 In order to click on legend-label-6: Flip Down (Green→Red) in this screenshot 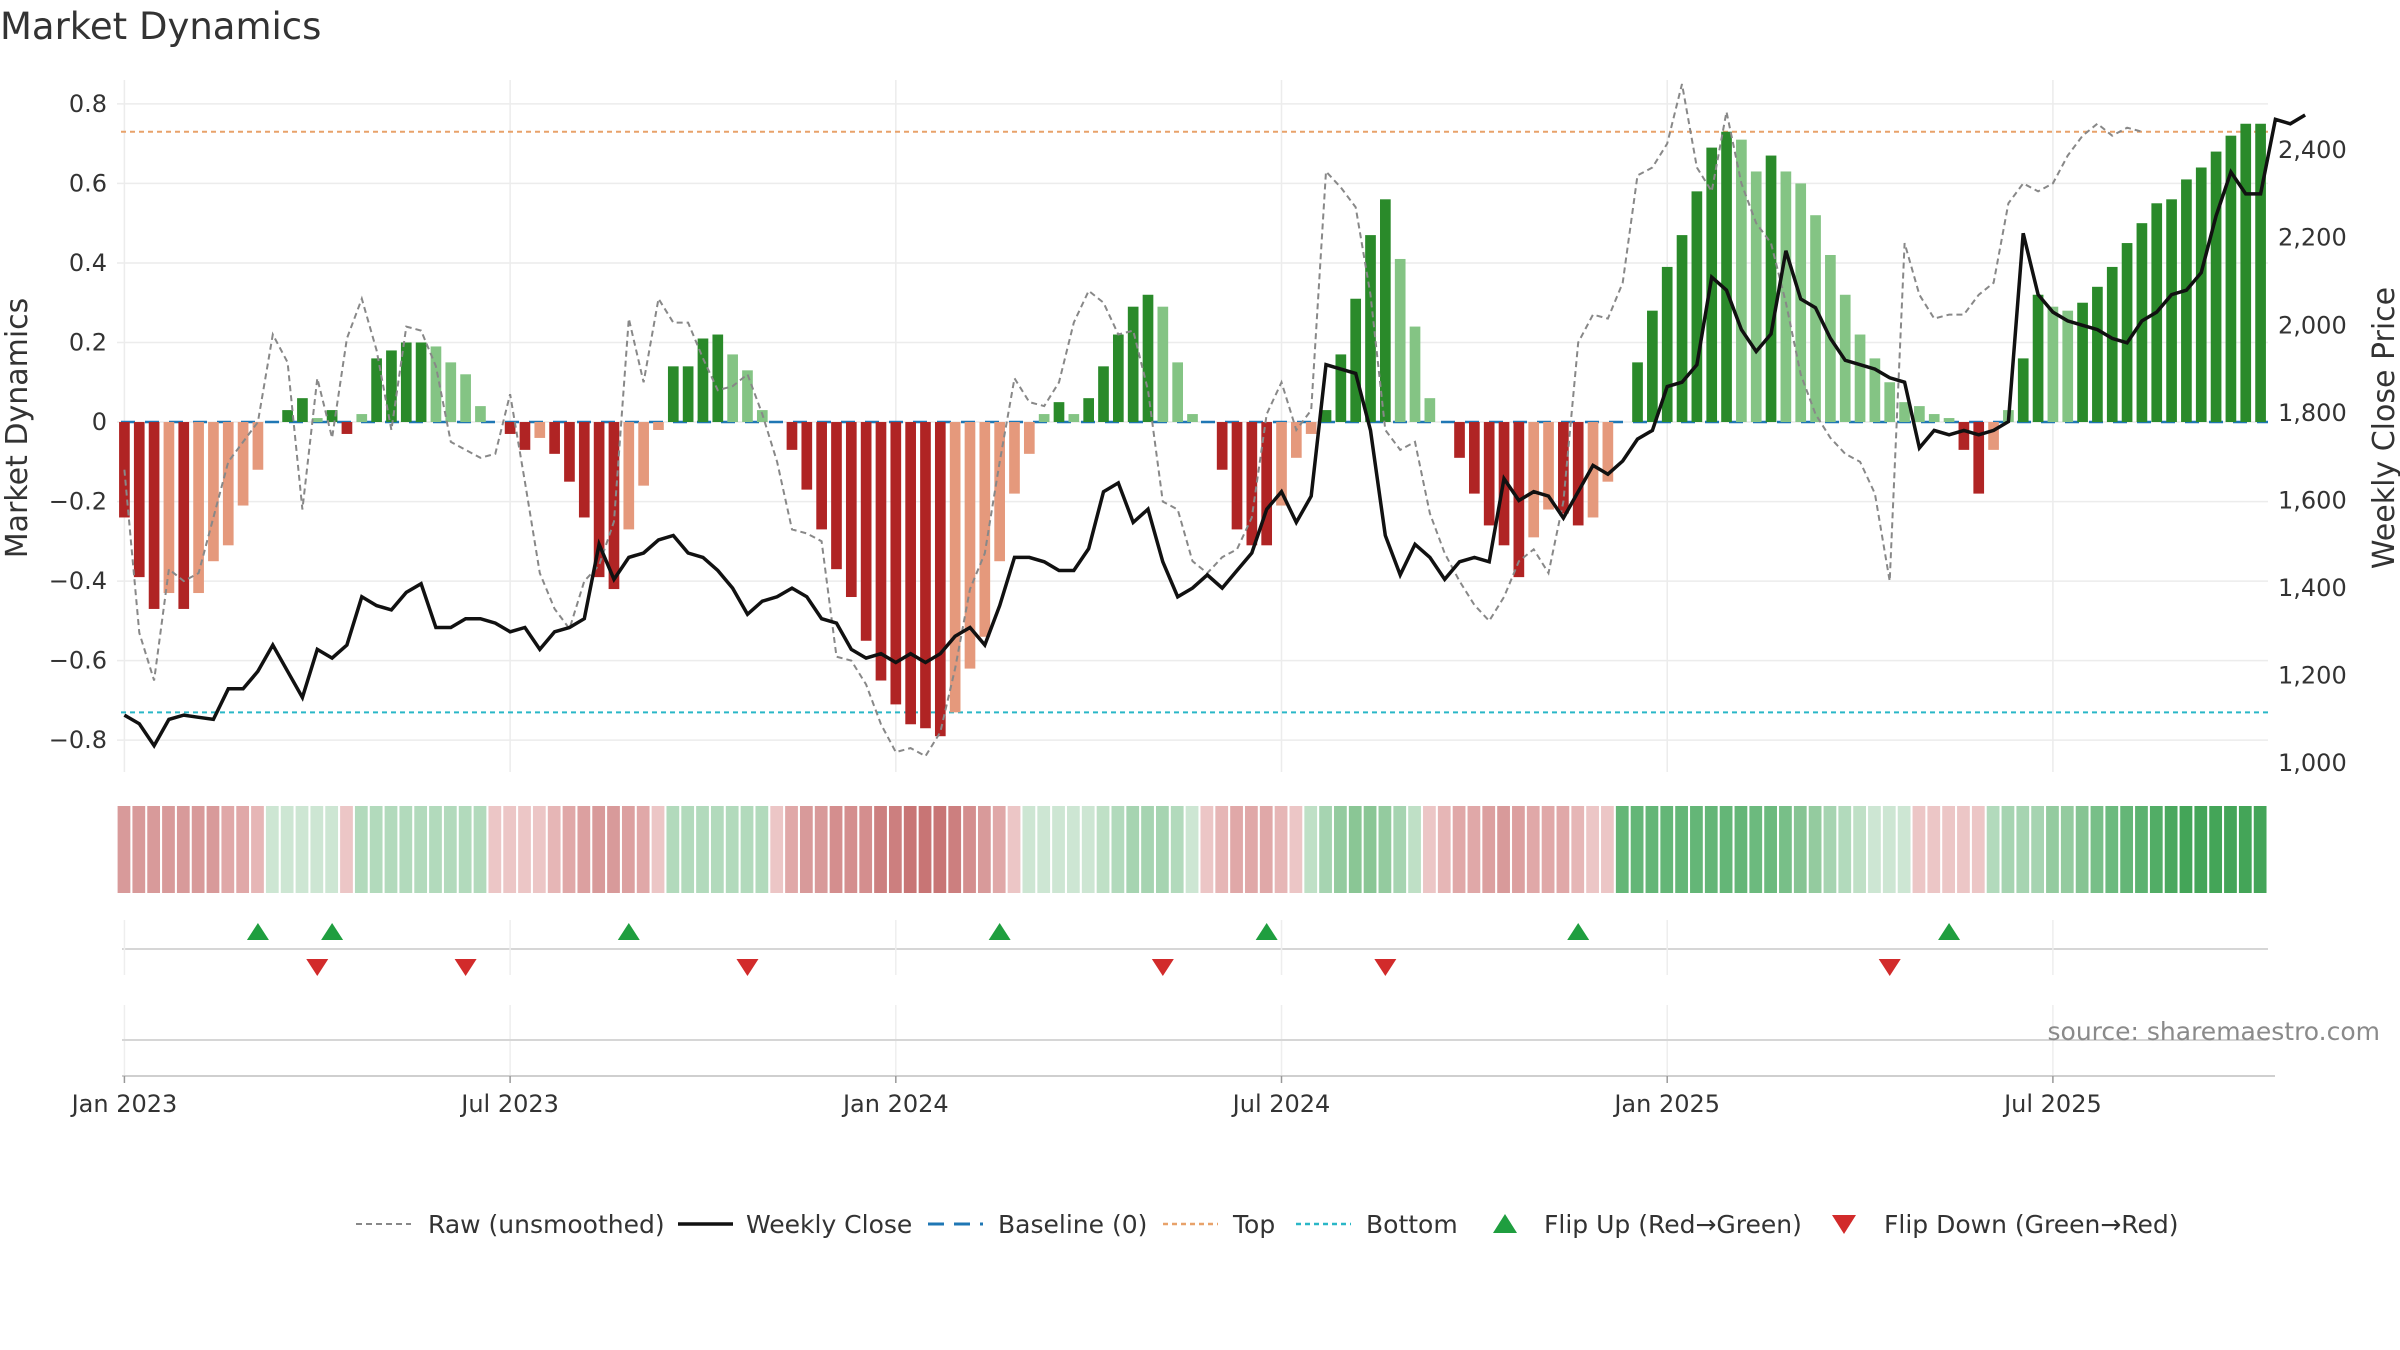, I will do `click(2031, 1224)`.